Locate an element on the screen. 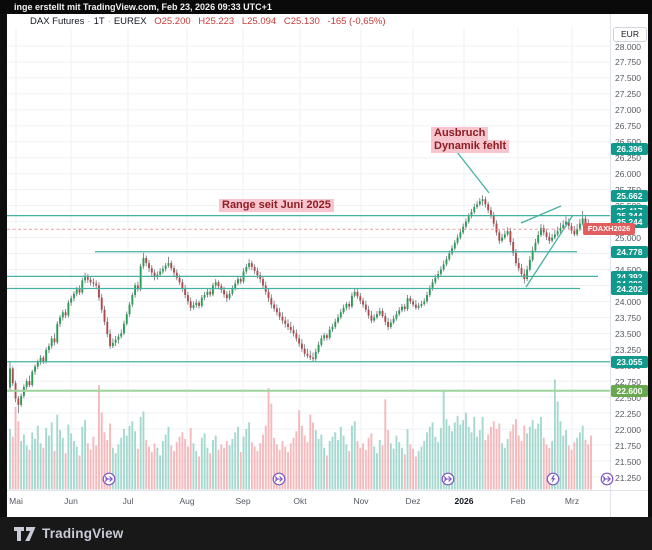  price-tick-label: 21.750 is located at coordinates (628, 445).